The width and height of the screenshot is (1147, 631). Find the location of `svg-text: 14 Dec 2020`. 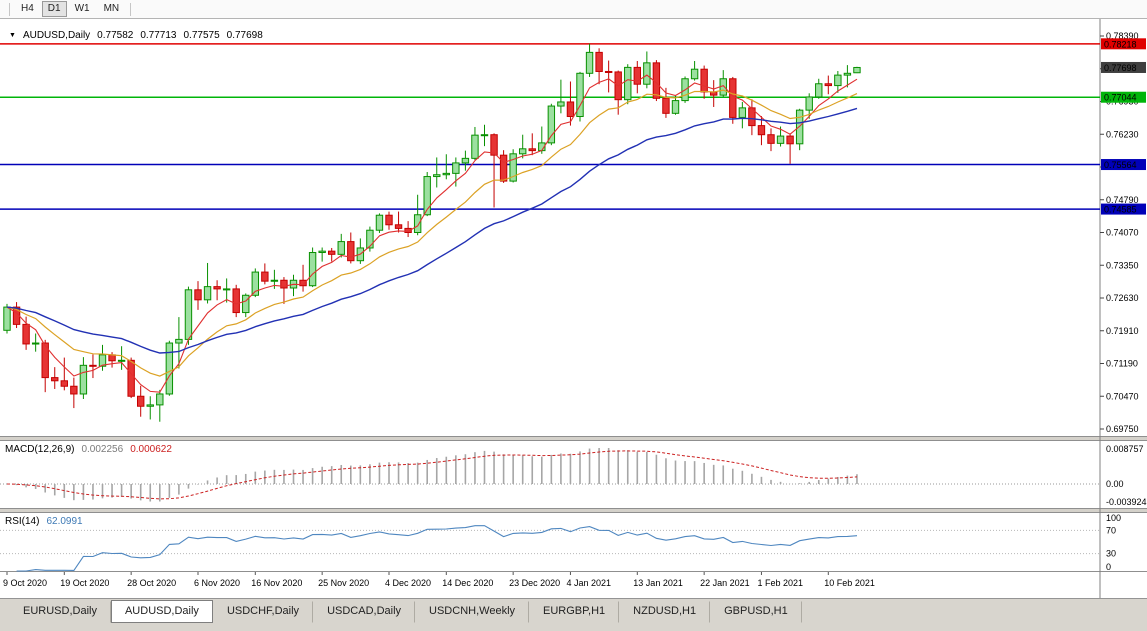

svg-text: 14 Dec 2020 is located at coordinates (467, 583).